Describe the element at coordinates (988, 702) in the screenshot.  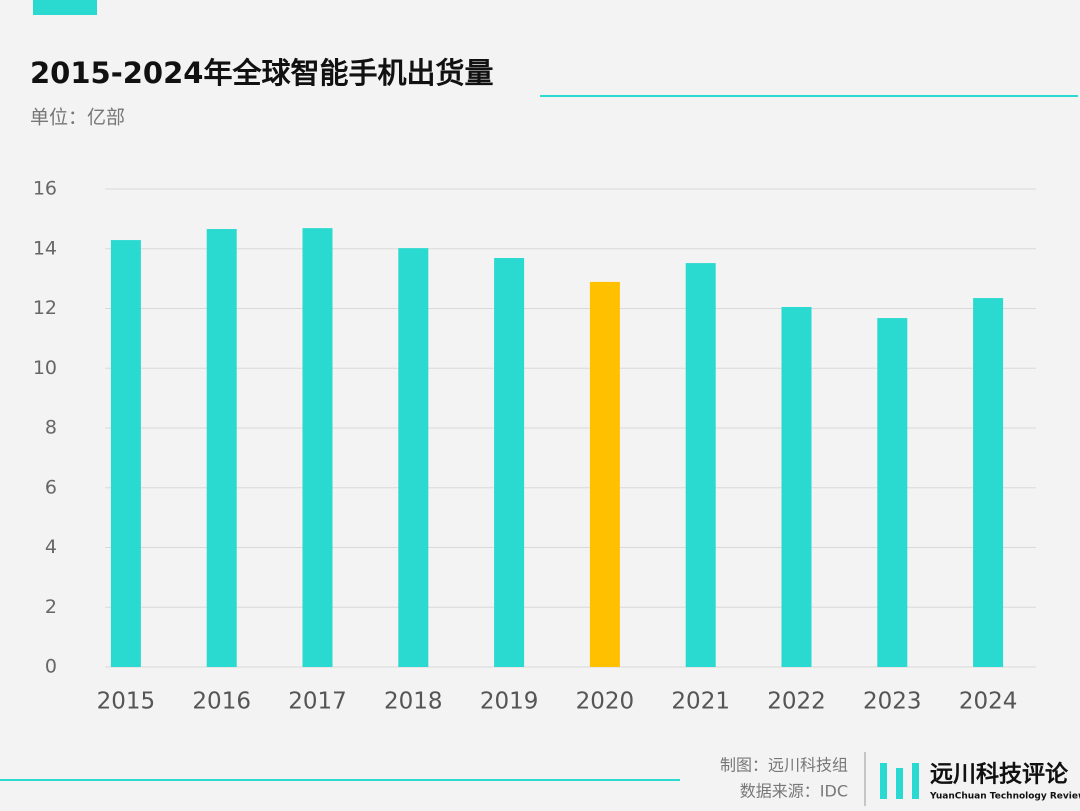
I see `x-tick-label: 2024` at that location.